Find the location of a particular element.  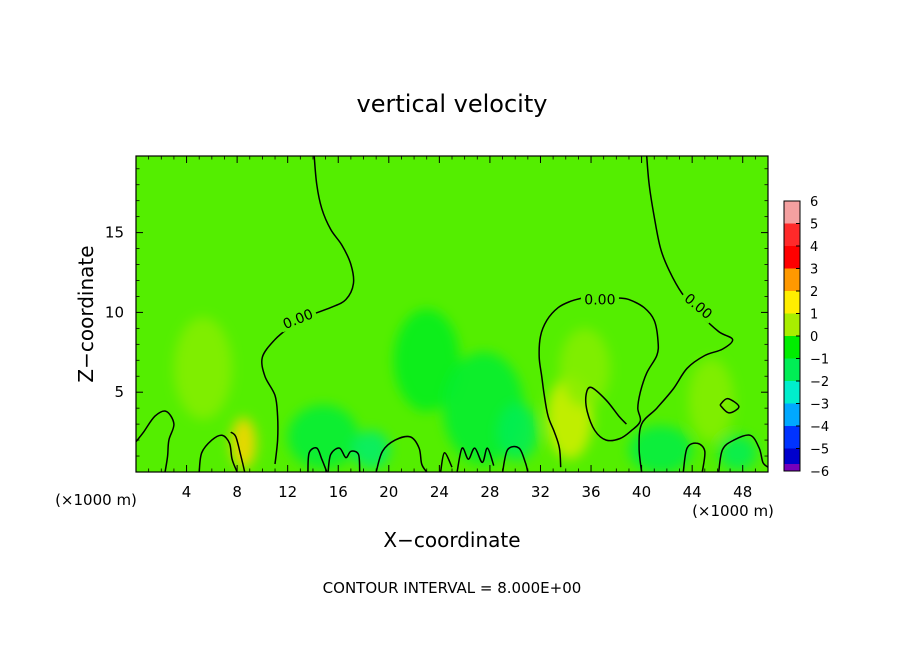

x-tick-label: 28 is located at coordinates (489, 492).